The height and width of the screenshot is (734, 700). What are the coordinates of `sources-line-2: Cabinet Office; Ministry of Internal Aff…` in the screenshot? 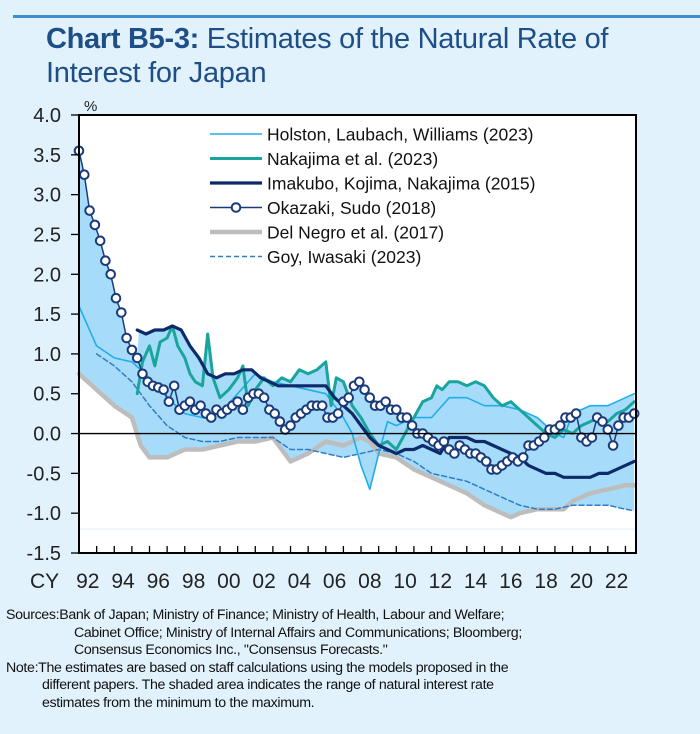 It's located at (298, 632).